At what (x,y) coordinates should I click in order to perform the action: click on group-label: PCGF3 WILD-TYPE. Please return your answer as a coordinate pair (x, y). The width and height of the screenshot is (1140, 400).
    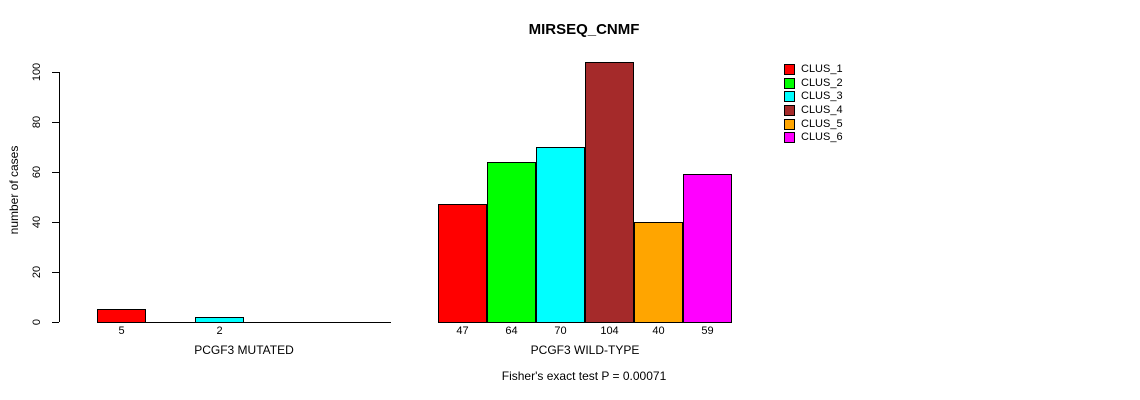
    Looking at the image, I should click on (585, 350).